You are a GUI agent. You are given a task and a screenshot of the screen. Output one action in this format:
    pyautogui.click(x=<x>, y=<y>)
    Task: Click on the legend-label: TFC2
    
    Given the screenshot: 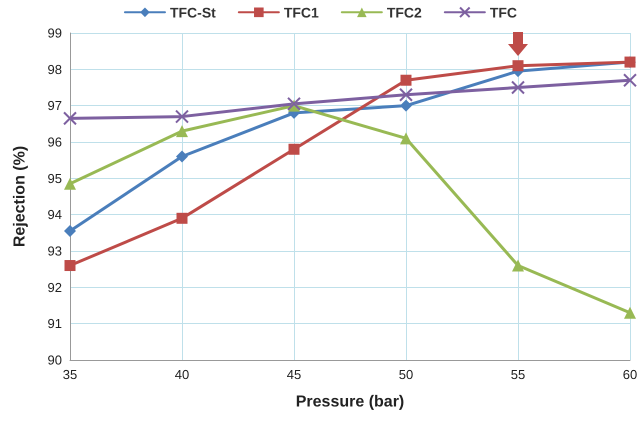 What is the action you would take?
    pyautogui.click(x=404, y=12)
    